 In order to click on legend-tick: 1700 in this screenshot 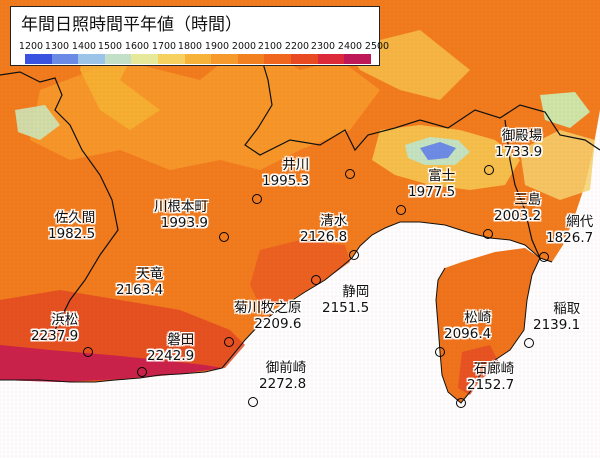, I will do `click(164, 46)`.